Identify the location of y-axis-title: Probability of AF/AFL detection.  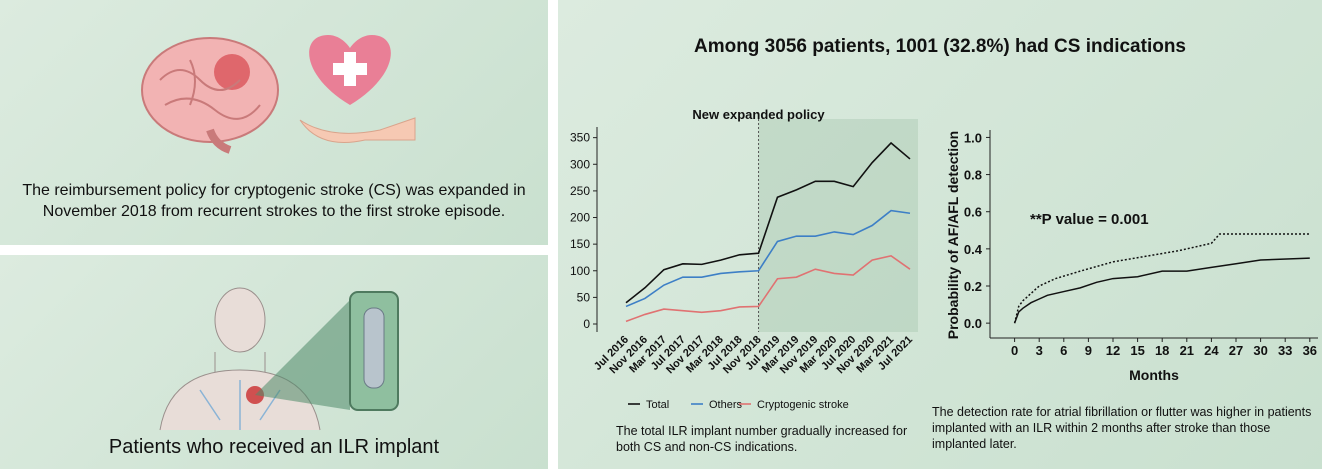
(953, 235).